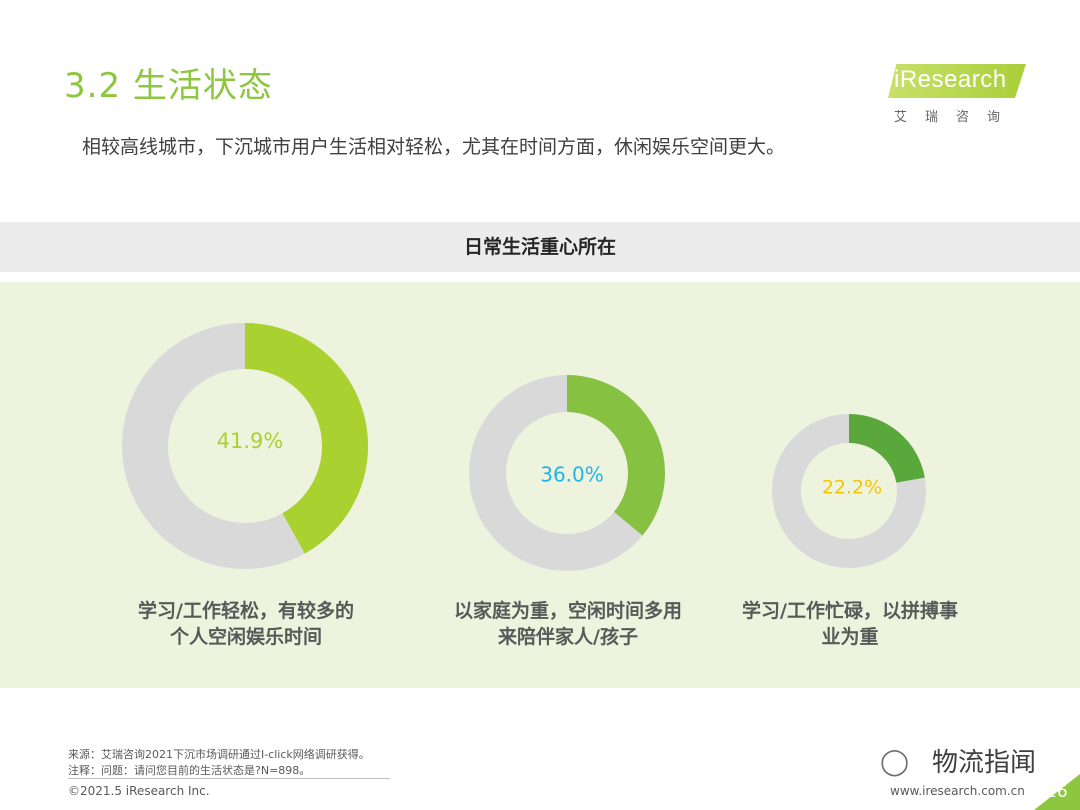 Image resolution: width=1080 pixels, height=810 pixels. I want to click on page-number: 16, so click(1057, 792).